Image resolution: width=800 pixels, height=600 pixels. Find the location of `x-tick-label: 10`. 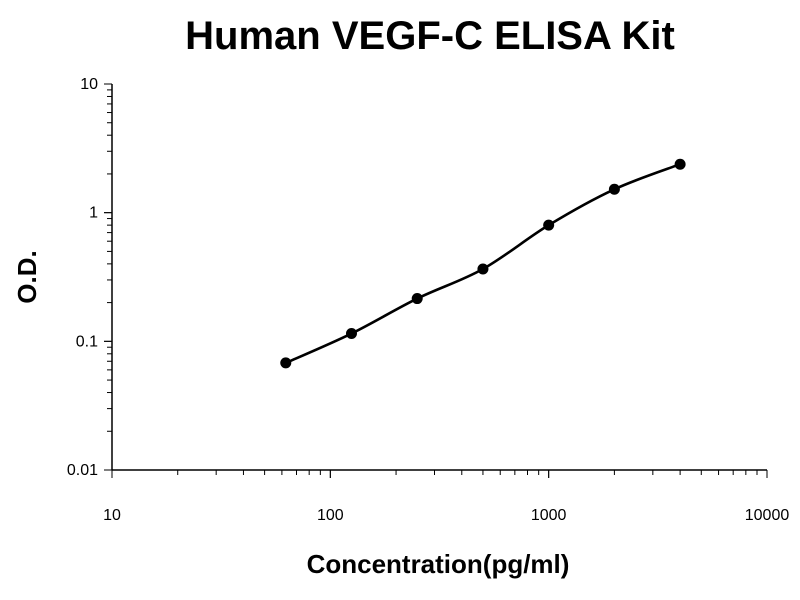

x-tick-label: 10 is located at coordinates (112, 515).